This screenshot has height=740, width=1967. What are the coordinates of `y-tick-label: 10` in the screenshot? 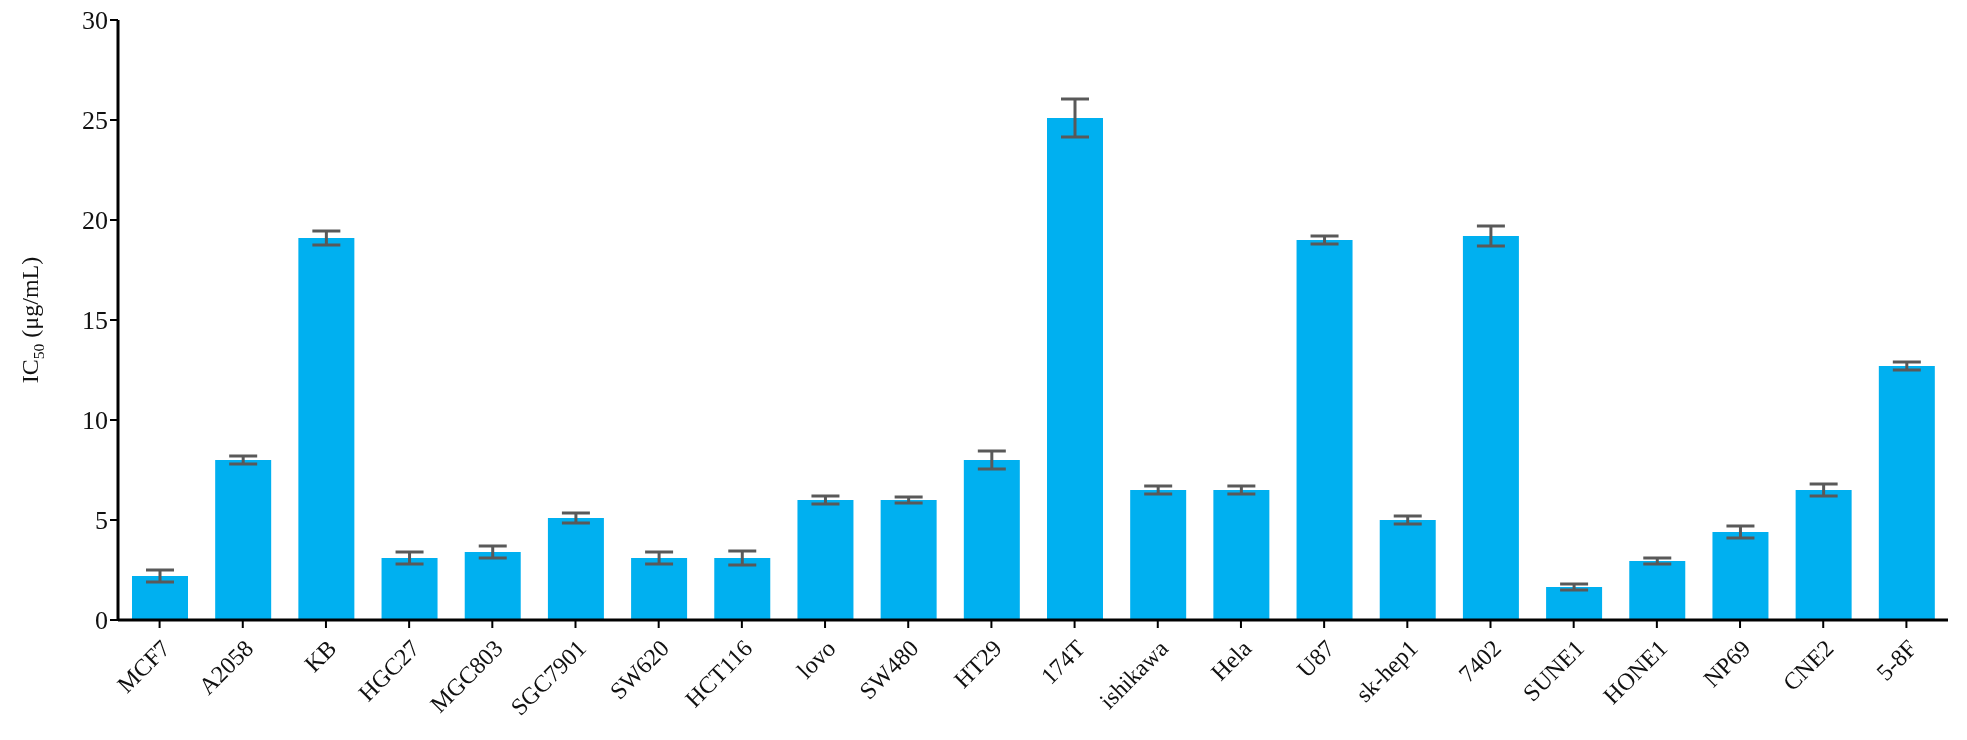 It's located at (95, 421).